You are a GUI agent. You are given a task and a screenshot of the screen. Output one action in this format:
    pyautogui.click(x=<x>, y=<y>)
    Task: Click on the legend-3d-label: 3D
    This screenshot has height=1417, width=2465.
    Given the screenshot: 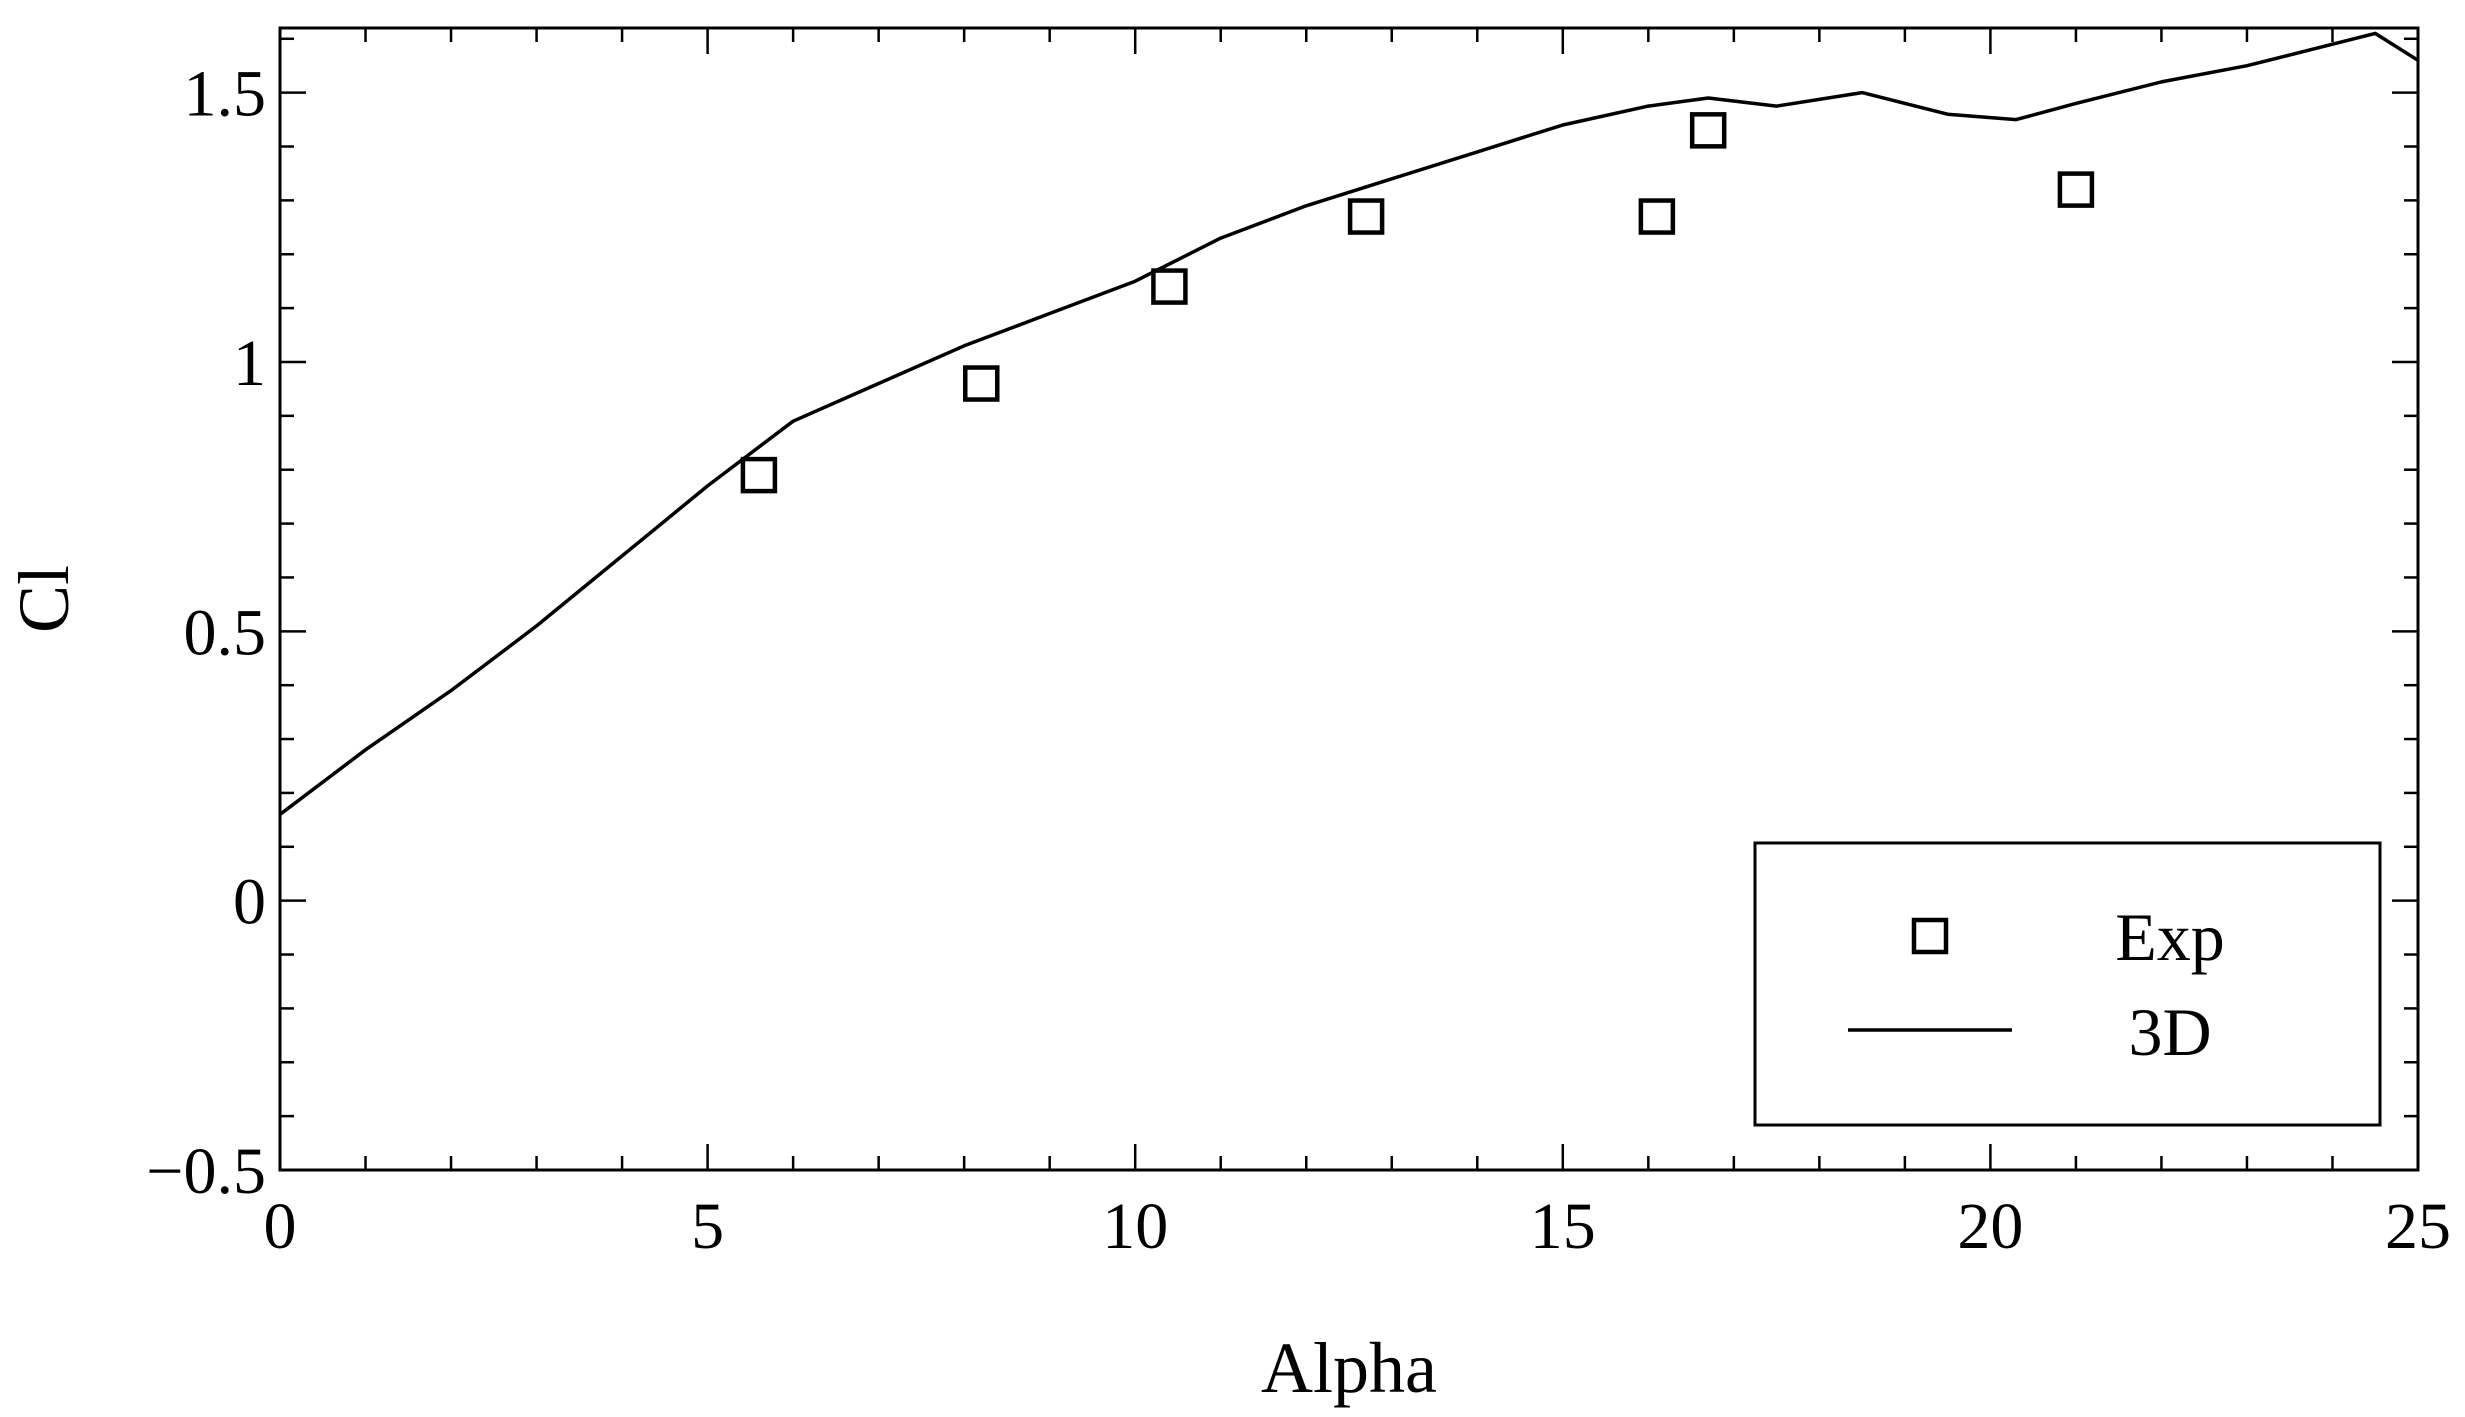 What is the action you would take?
    pyautogui.click(x=2169, y=1032)
    